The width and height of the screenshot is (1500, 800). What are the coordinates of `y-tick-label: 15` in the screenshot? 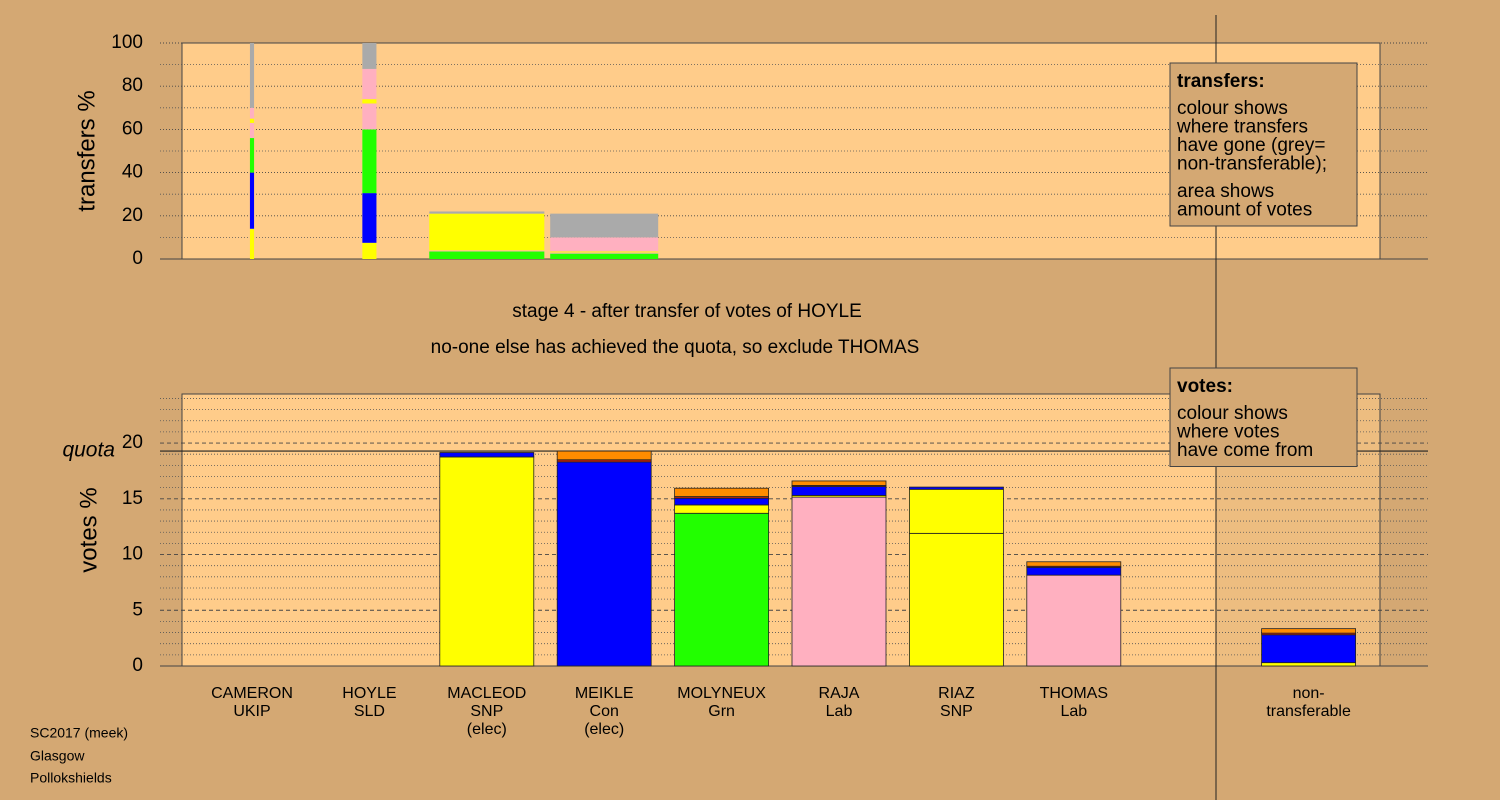 It's located at (132, 498).